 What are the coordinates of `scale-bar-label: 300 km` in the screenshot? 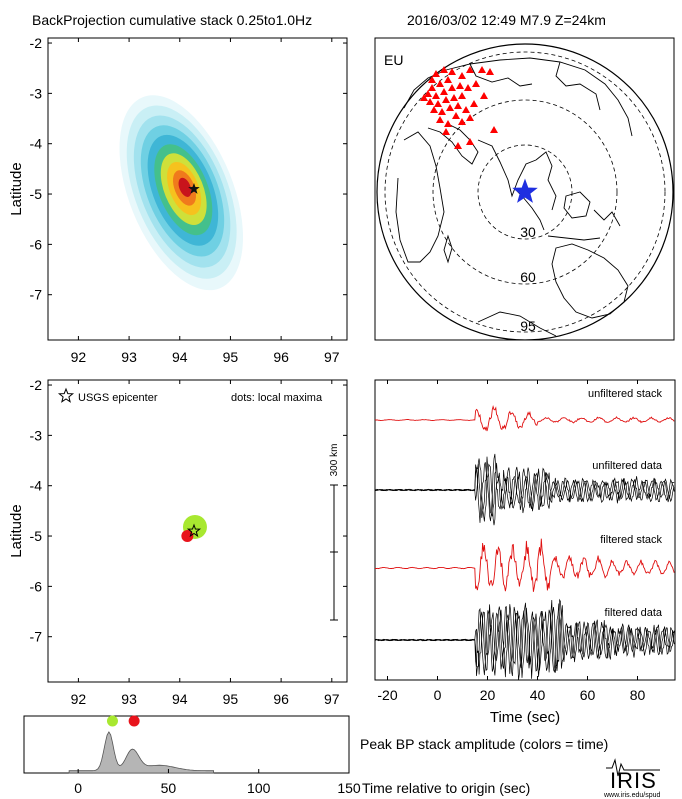 It's located at (334, 460).